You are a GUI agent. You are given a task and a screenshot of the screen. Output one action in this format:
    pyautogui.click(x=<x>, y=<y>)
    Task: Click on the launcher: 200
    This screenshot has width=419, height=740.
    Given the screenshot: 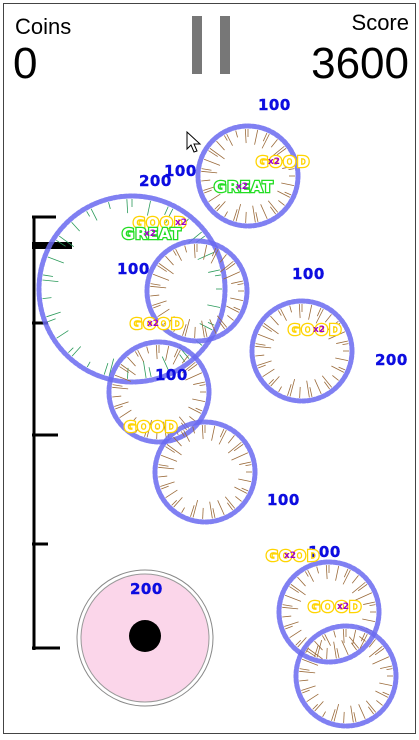 What is the action you would take?
    pyautogui.click(x=145, y=638)
    